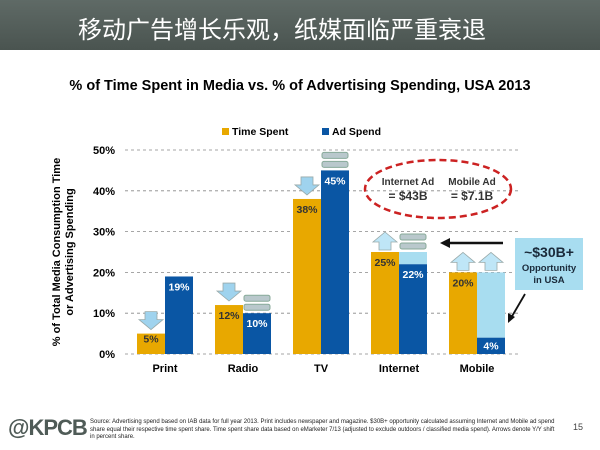  What do you see at coordinates (408, 182) in the screenshot?
I see `internet-ad-label: Internet Ad` at bounding box center [408, 182].